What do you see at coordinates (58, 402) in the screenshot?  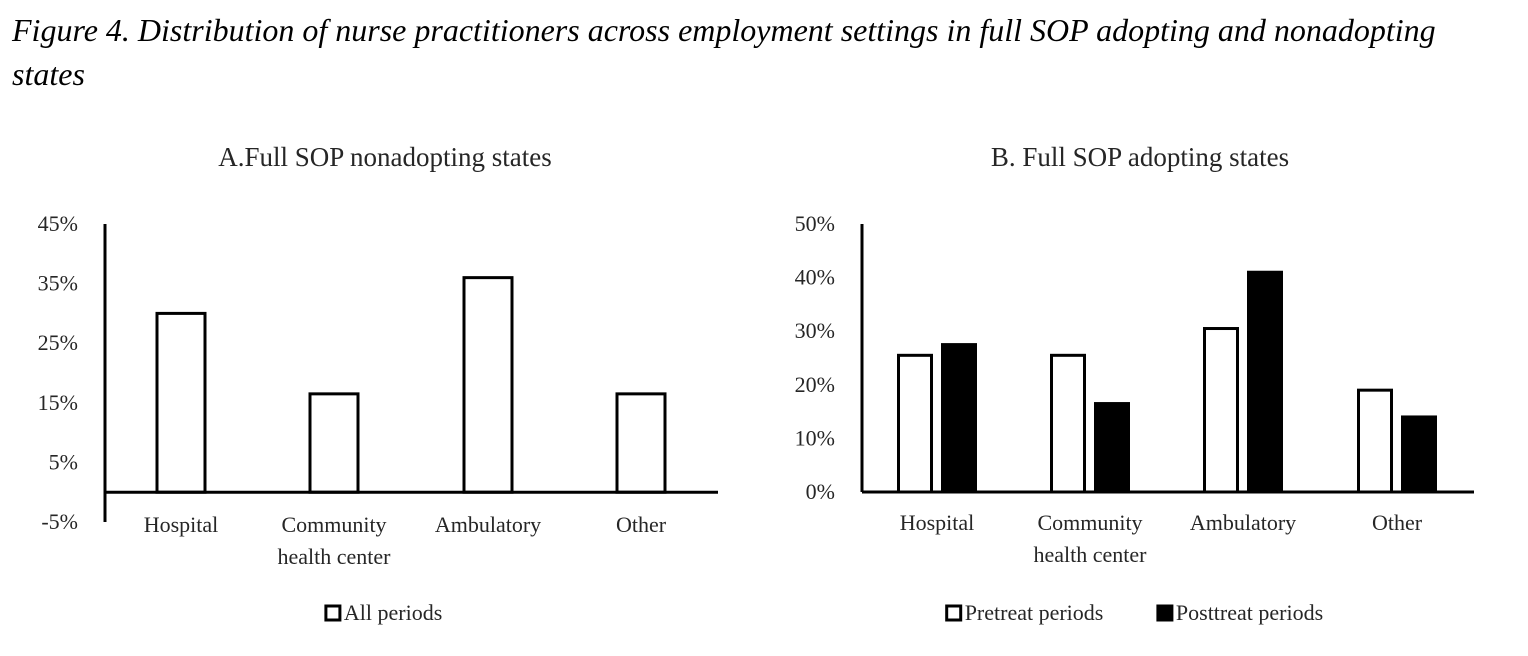 I see `y-tick-label: 15%` at bounding box center [58, 402].